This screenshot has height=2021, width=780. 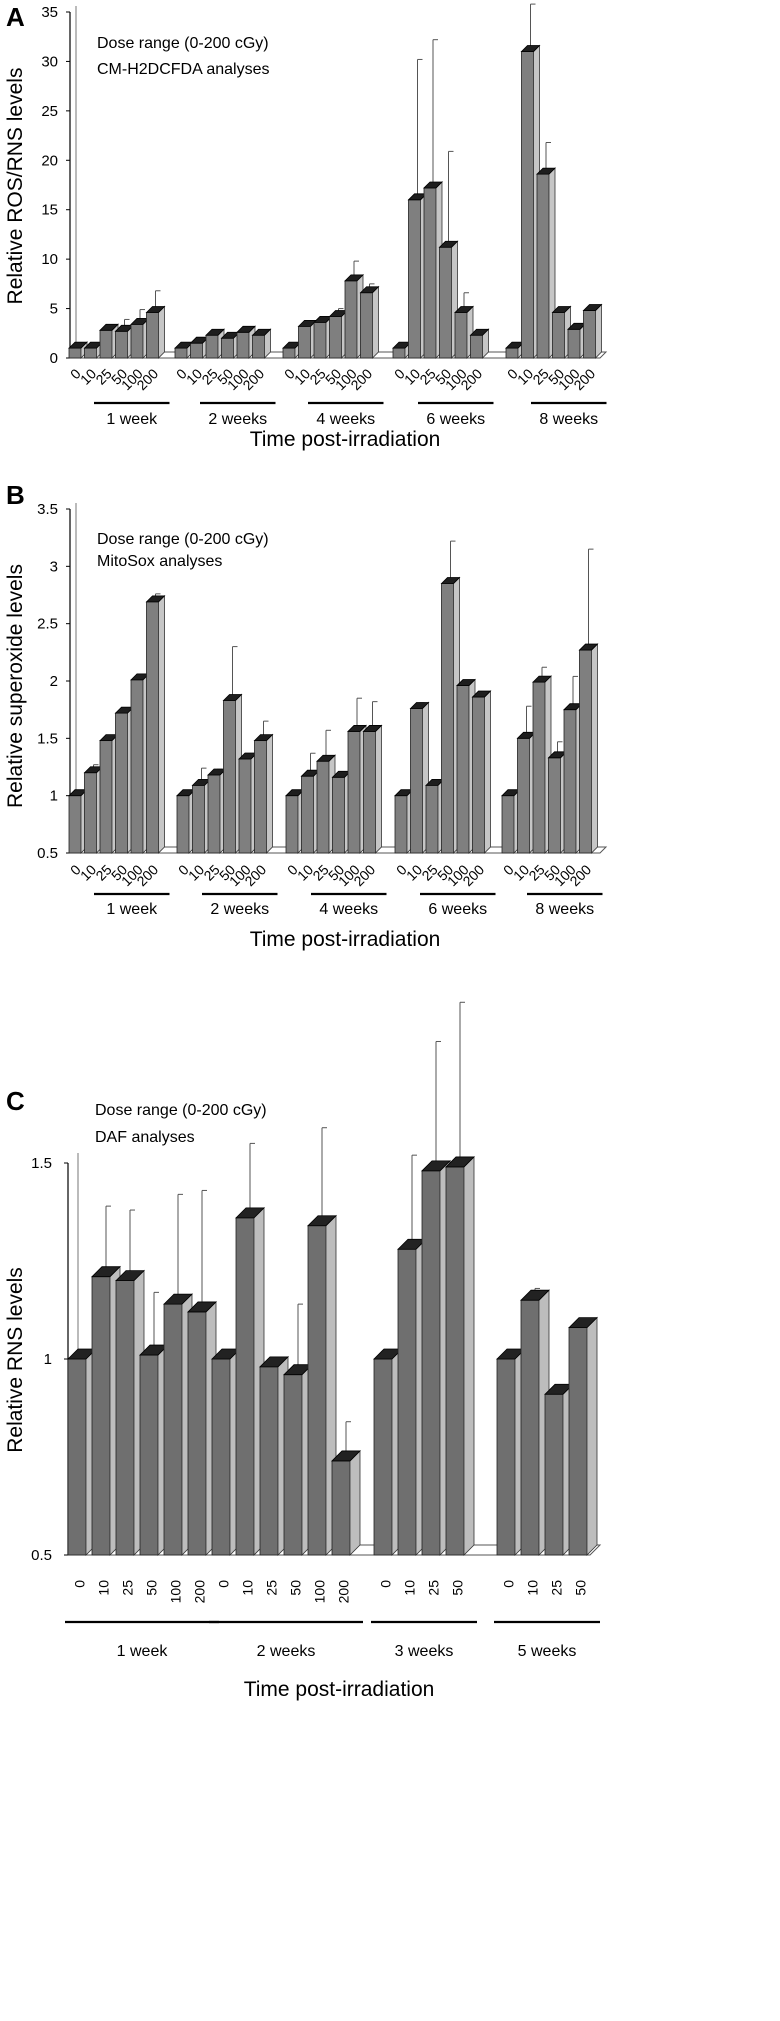 I want to click on y-tick-label: 0.5, so click(x=41, y=1555).